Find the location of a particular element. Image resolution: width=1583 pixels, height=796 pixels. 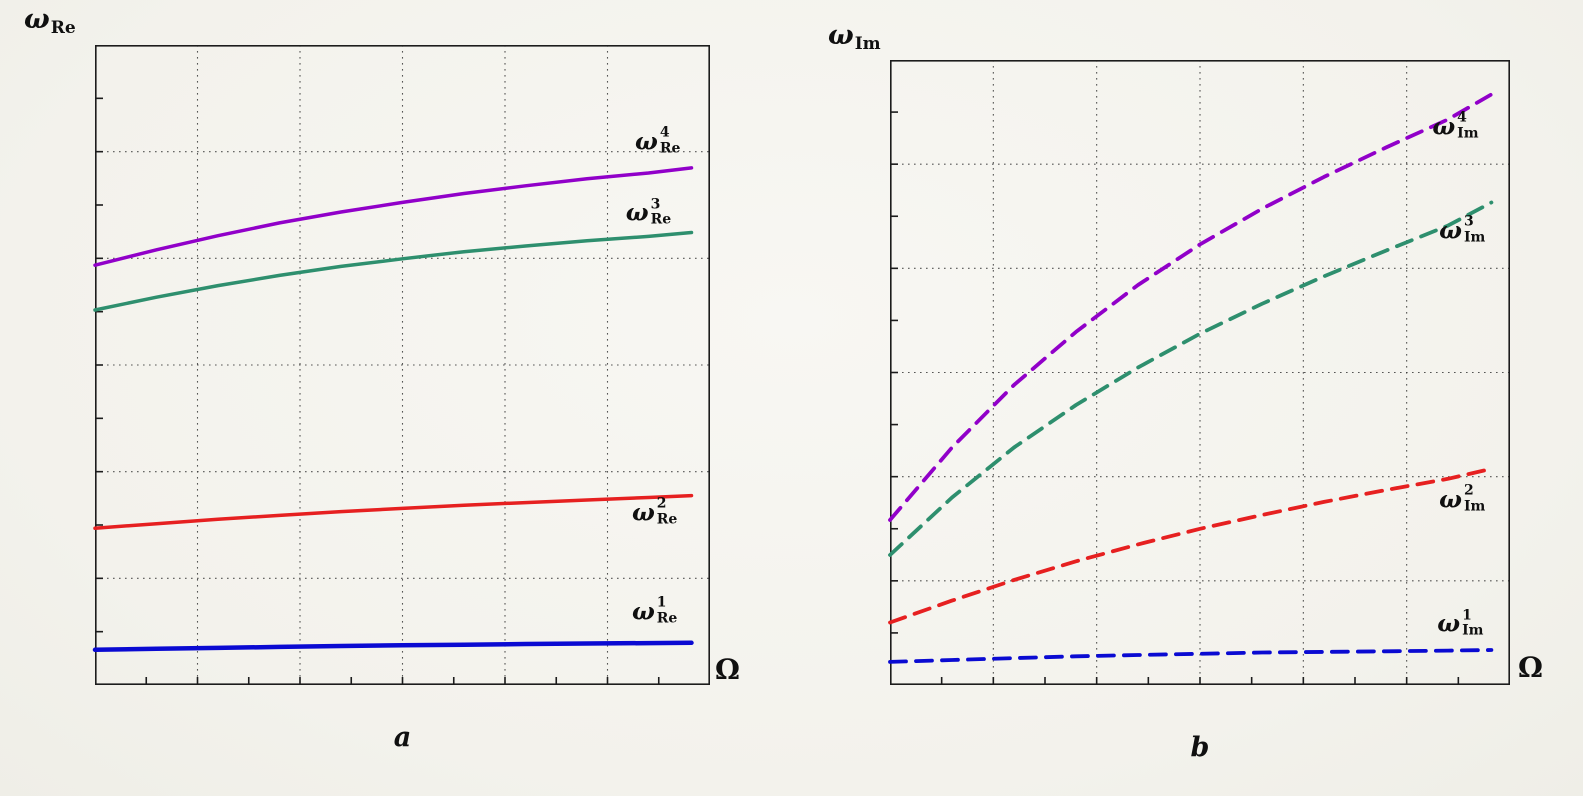

chart-b-caption: b is located at coordinates (1200, 747).